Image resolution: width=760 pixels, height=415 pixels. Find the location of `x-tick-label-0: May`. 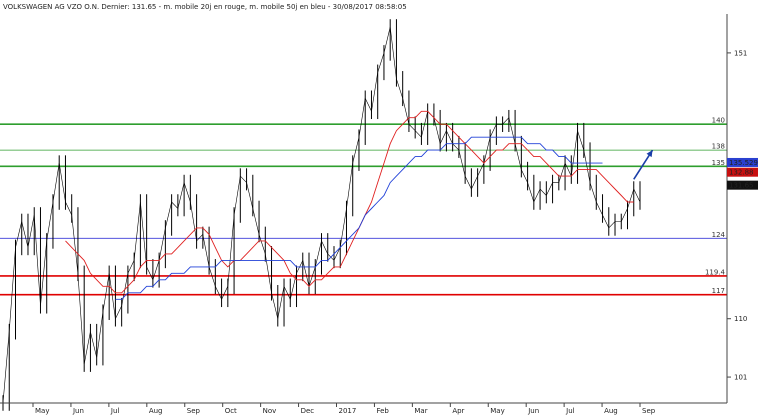

x-tick-label-0: May is located at coordinates (42, 411).